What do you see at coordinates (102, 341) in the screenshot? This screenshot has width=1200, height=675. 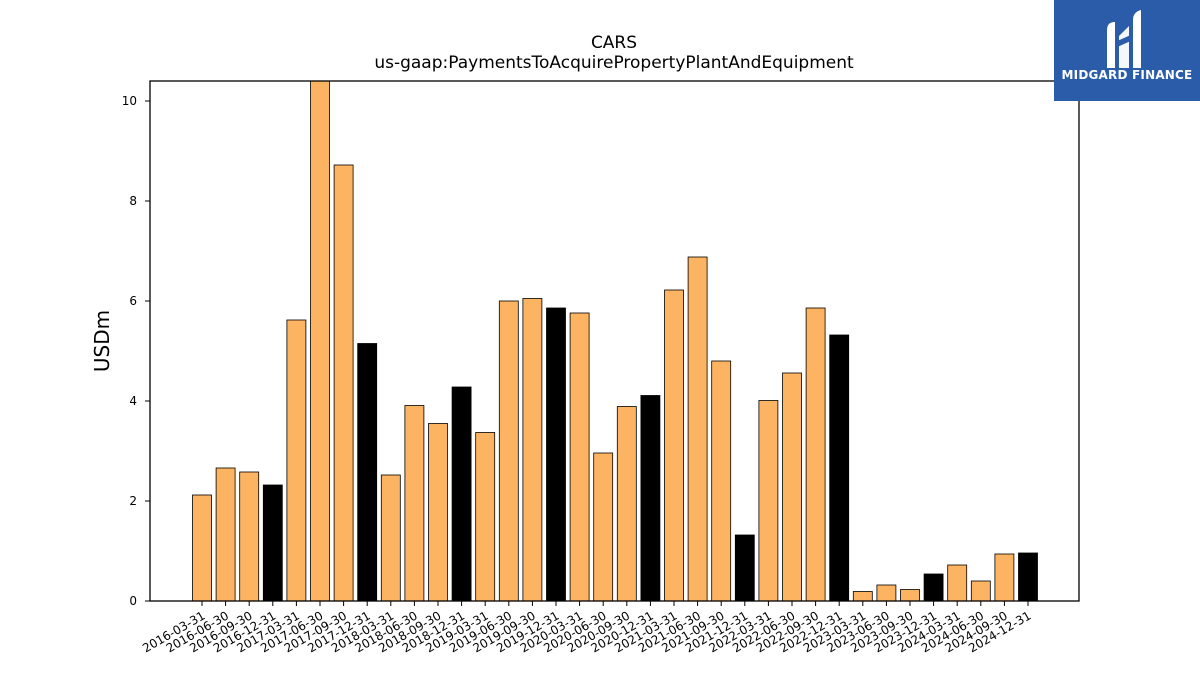 I see `y-axis-label: USDm` at bounding box center [102, 341].